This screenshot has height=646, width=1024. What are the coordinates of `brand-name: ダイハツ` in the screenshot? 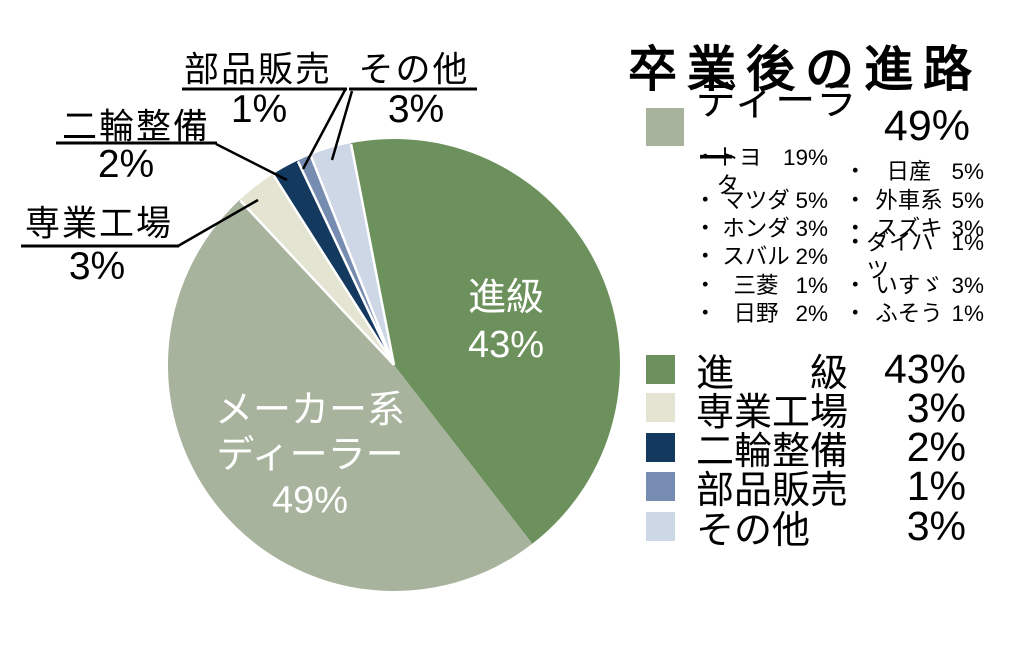 It's located at (900, 257).